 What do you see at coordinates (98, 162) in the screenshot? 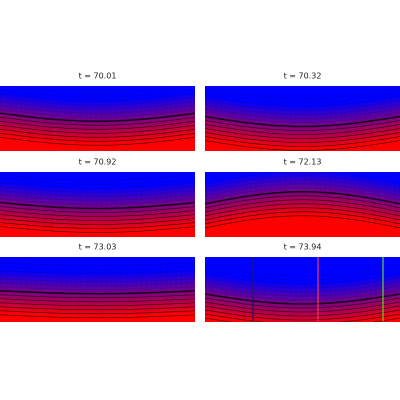
I see `panel-title: t = 70.92` at bounding box center [98, 162].